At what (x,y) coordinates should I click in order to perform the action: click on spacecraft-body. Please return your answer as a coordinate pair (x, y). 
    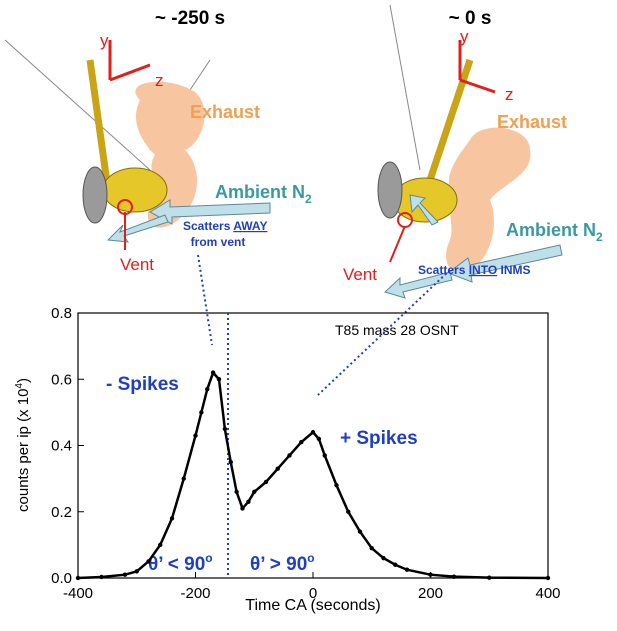
    Looking at the image, I should click on (135, 190).